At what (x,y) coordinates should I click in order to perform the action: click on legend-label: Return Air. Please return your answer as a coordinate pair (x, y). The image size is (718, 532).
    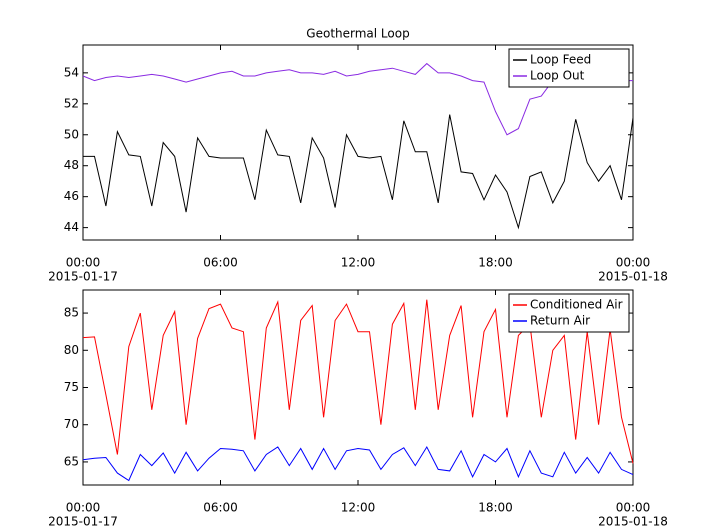
    Looking at the image, I should click on (560, 321).